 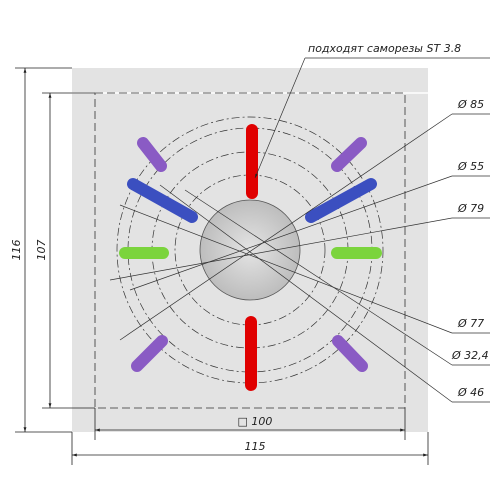 What do you see at coordinates (470, 208) in the screenshot?
I see `diameter-label: Ø 79` at bounding box center [470, 208].